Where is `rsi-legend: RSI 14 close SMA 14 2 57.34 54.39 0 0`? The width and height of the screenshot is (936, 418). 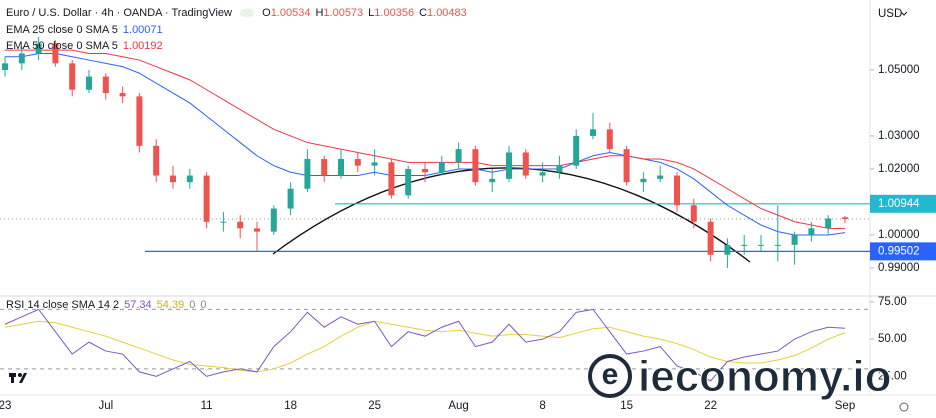 rsi-legend: RSI 14 close SMA 14 2 57.34 54.39 0 0 is located at coordinates (108, 305).